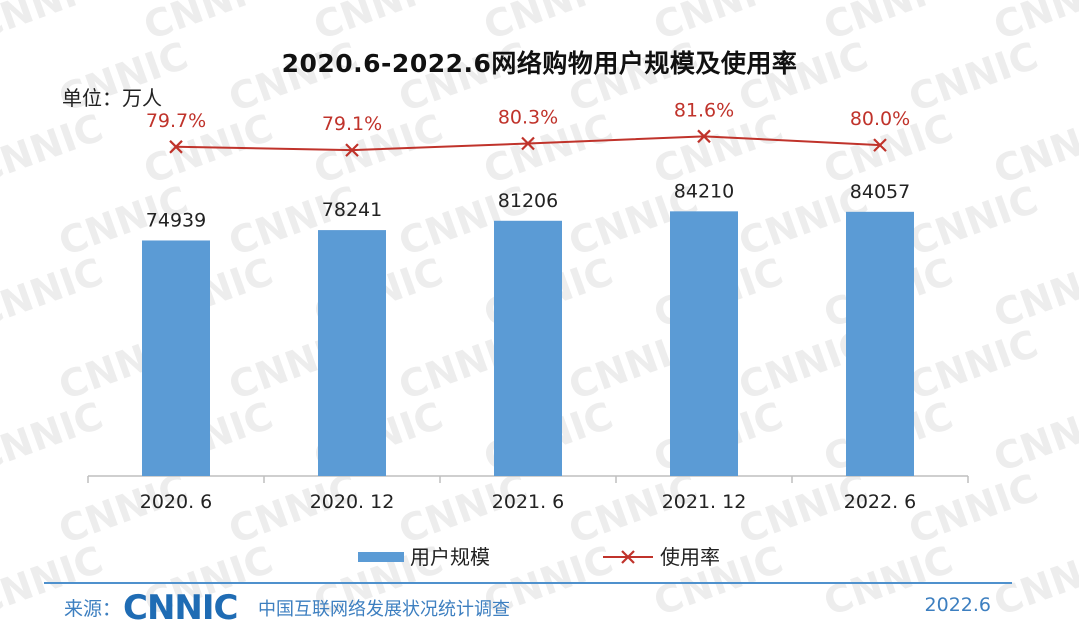  I want to click on x-tick-label: 2022. 6, so click(880, 502).